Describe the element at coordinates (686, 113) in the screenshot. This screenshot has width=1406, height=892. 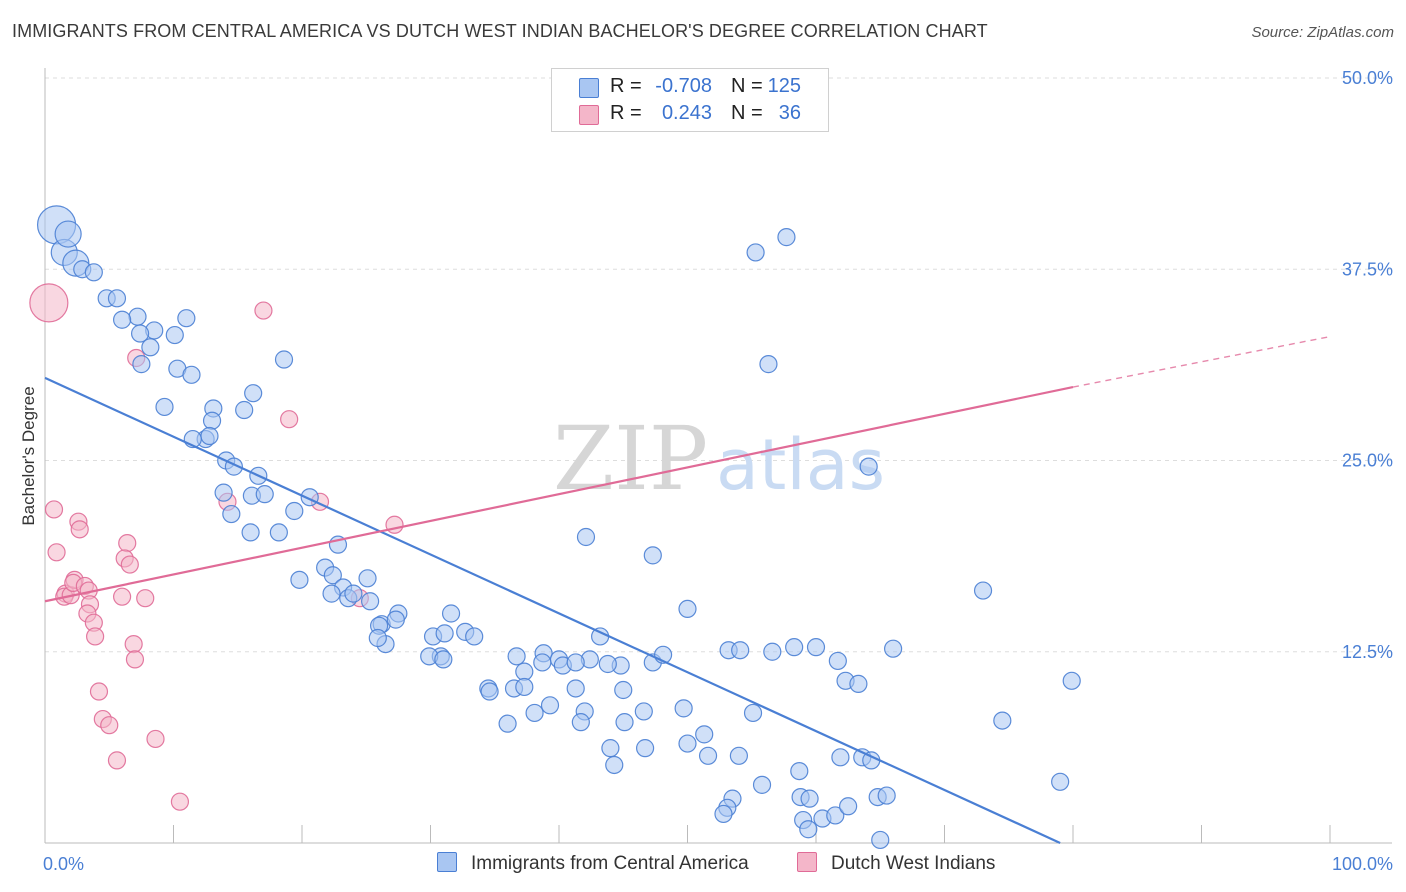
I see `legend-r-value: 0.243` at that location.